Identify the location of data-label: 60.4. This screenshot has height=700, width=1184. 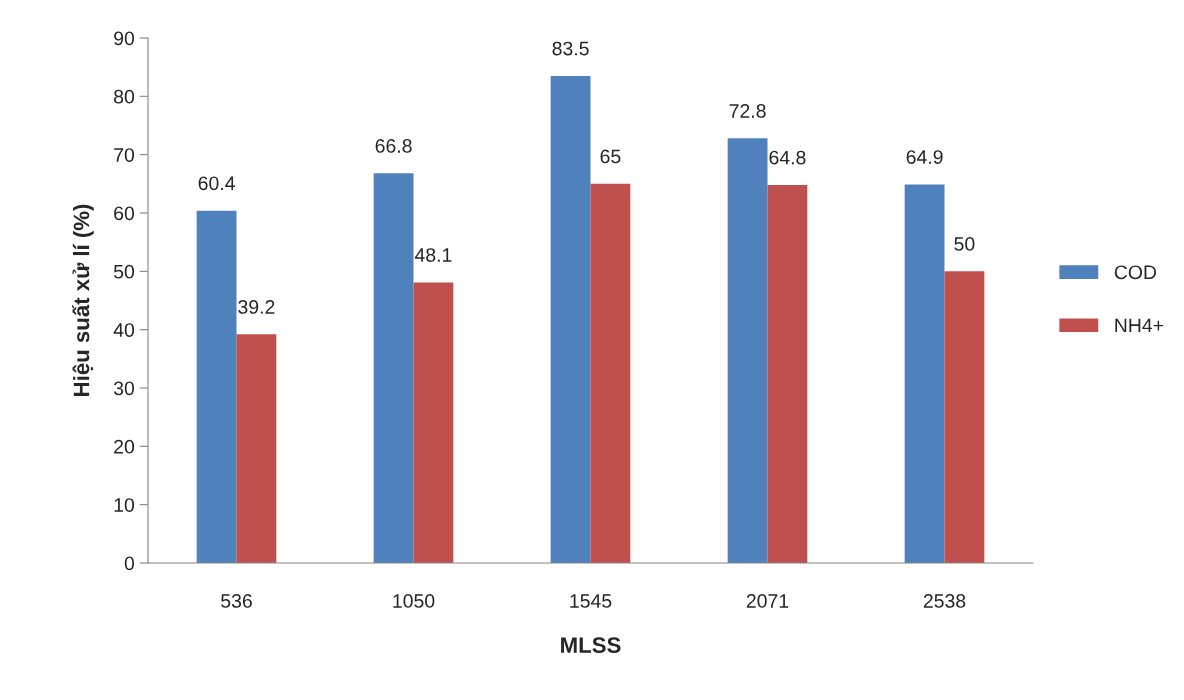
(216, 183).